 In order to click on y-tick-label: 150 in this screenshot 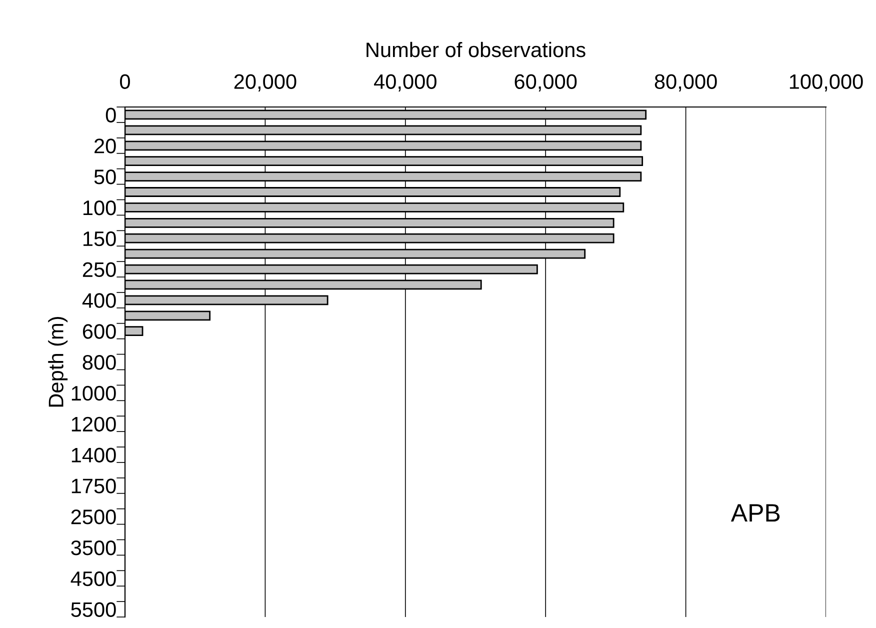, I will do `click(100, 238)`.